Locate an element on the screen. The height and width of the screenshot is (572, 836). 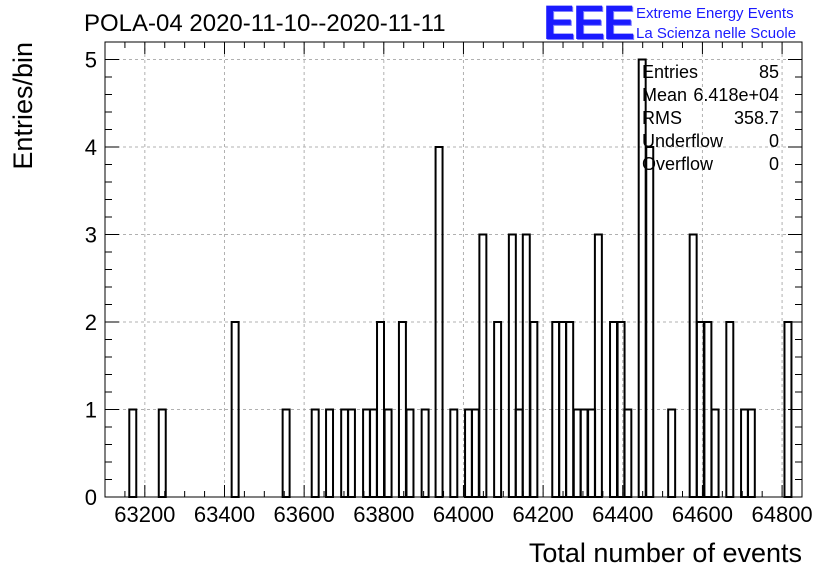
stats-label: Mean is located at coordinates (664, 95).